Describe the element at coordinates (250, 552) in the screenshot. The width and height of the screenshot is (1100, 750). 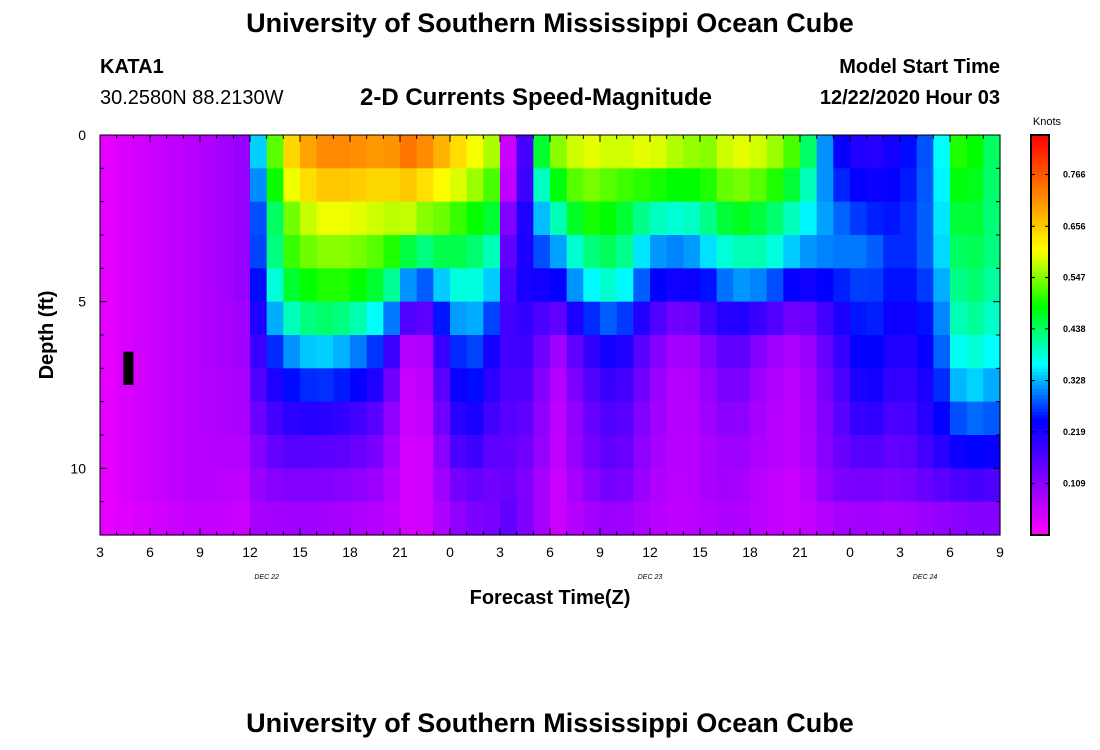
I see `x-tick-label: 12` at that location.